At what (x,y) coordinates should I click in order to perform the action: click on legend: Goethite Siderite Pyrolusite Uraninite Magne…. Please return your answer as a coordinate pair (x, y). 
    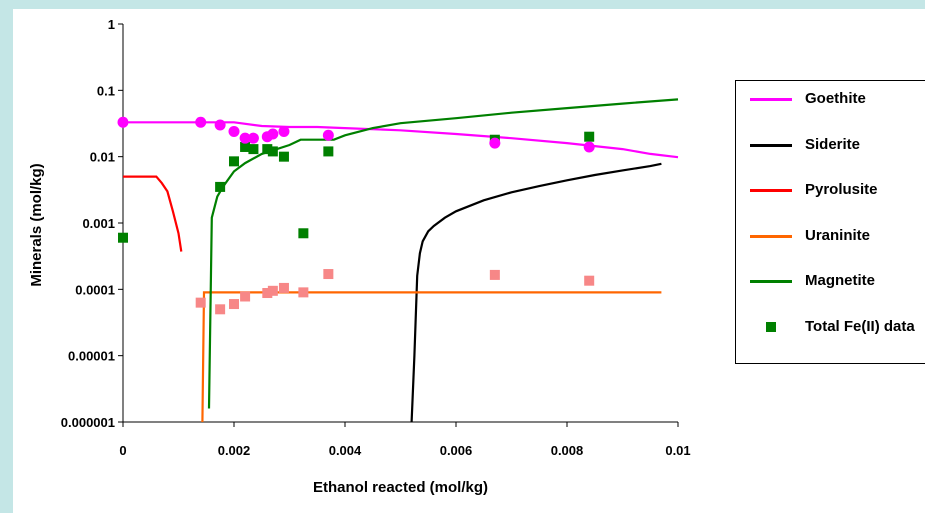
    Looking at the image, I should click on (830, 222).